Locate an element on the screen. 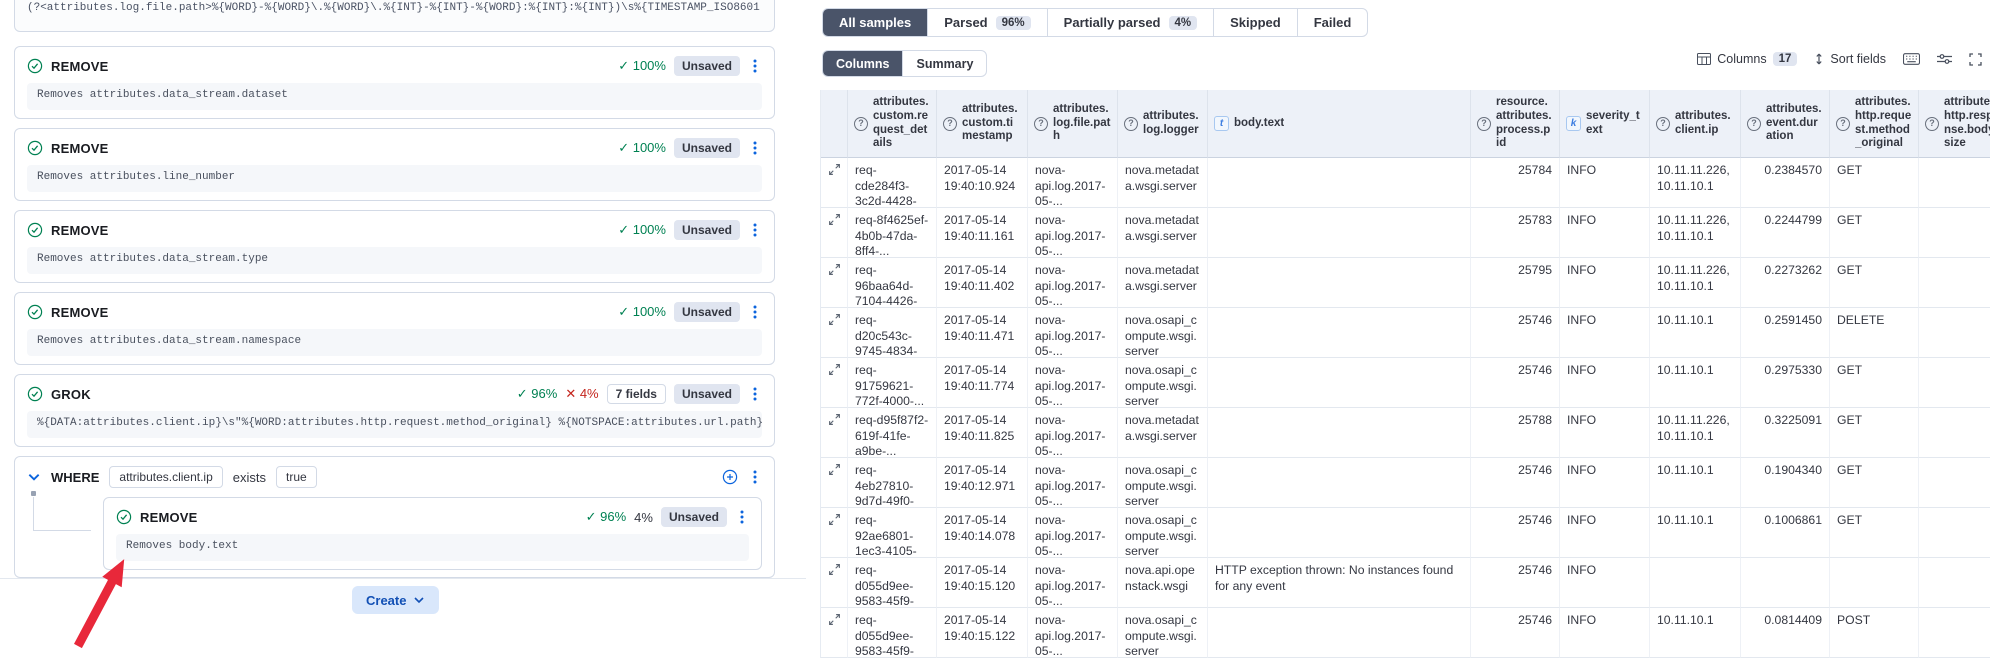 The height and width of the screenshot is (658, 1990). tab-partially-parsed: Partially parsed 4% is located at coordinates (1129, 22).